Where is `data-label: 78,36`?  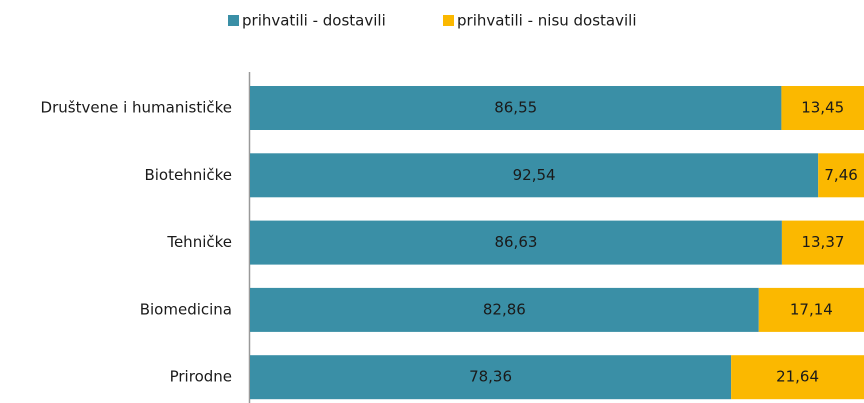 data-label: 78,36 is located at coordinates (490, 377).